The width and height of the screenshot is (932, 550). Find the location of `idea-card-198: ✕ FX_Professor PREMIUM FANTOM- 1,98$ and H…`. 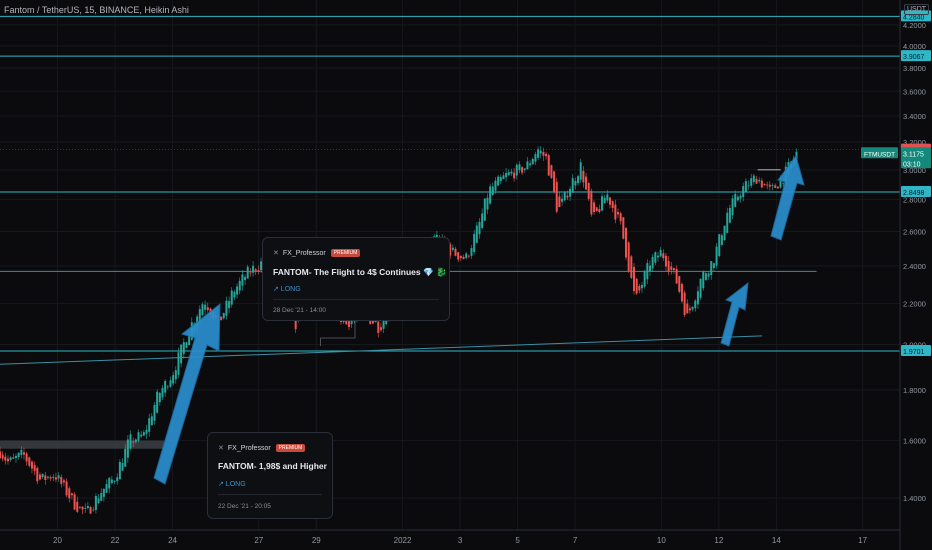

idea-card-198: ✕ FX_Professor PREMIUM FANTOM- 1,98$ and H… is located at coordinates (270, 475).